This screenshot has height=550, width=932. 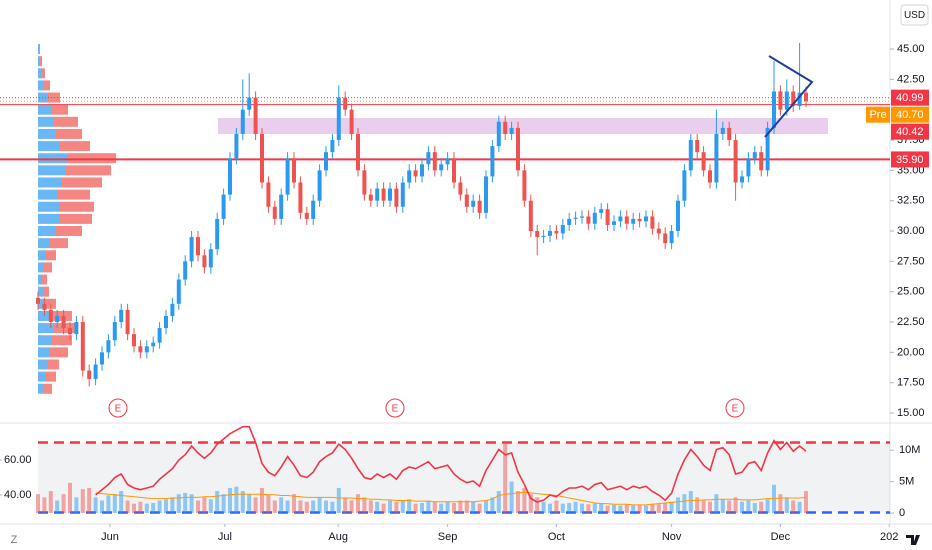 What do you see at coordinates (18, 495) in the screenshot?
I see `rsi-tick-label: 40.00` at bounding box center [18, 495].